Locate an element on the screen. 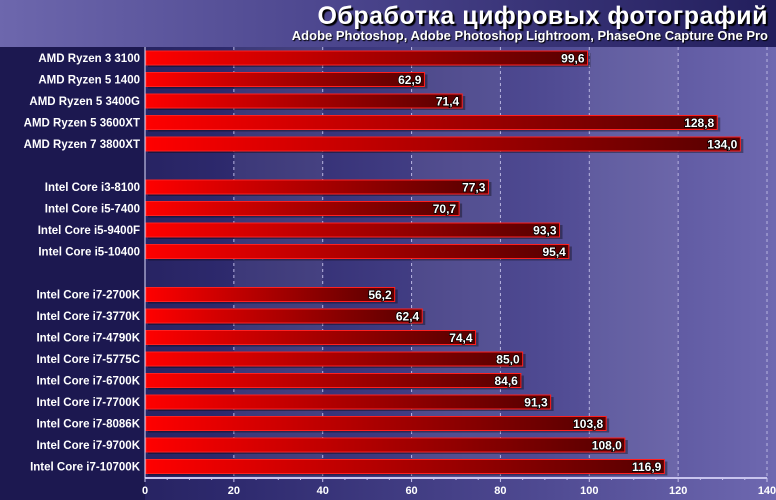  data-label: 74,4 is located at coordinates (461, 338).